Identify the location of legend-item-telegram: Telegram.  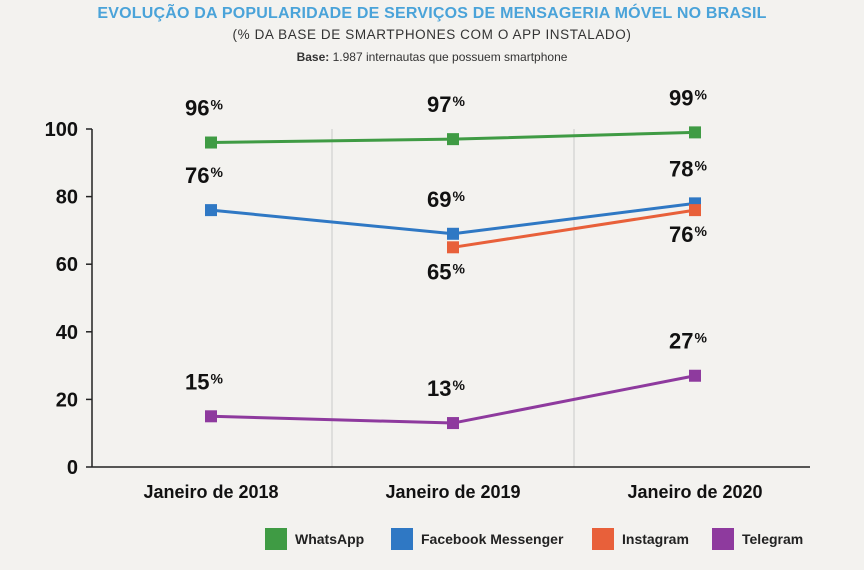
(757, 539).